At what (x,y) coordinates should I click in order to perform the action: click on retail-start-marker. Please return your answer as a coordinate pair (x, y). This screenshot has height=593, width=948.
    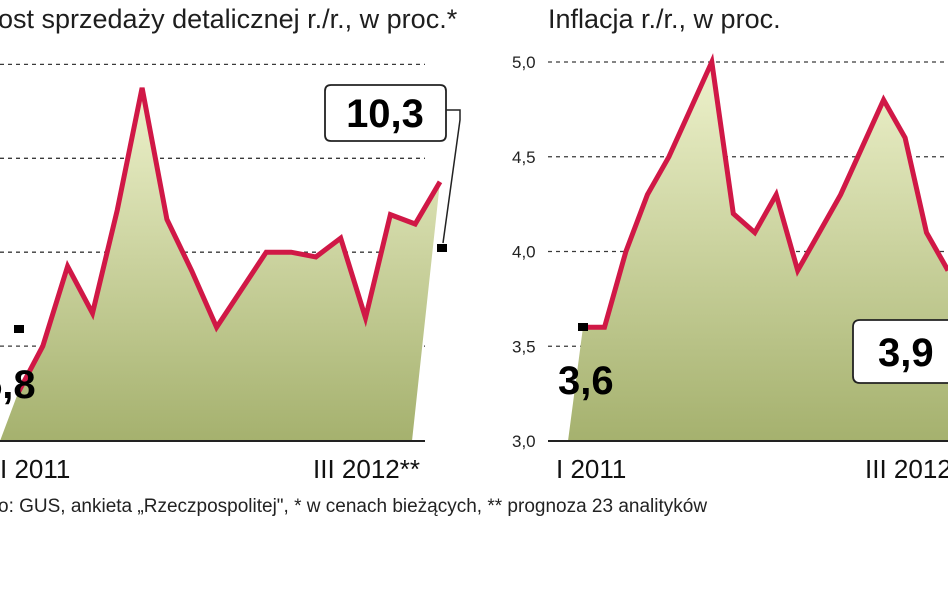
    Looking at the image, I should click on (19, 329).